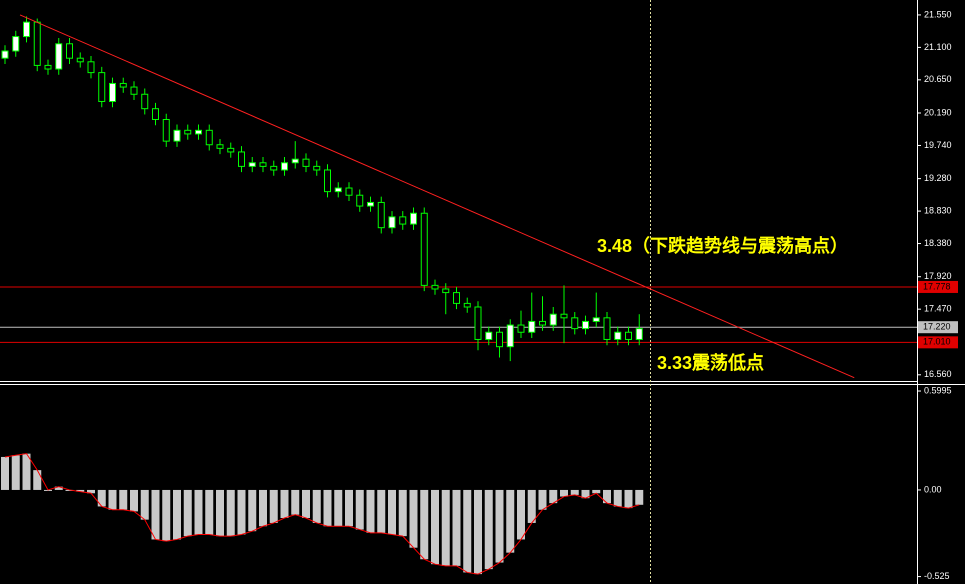  Describe the element at coordinates (938, 47) in the screenshot. I see `y-tick-label: 21.100` at that location.